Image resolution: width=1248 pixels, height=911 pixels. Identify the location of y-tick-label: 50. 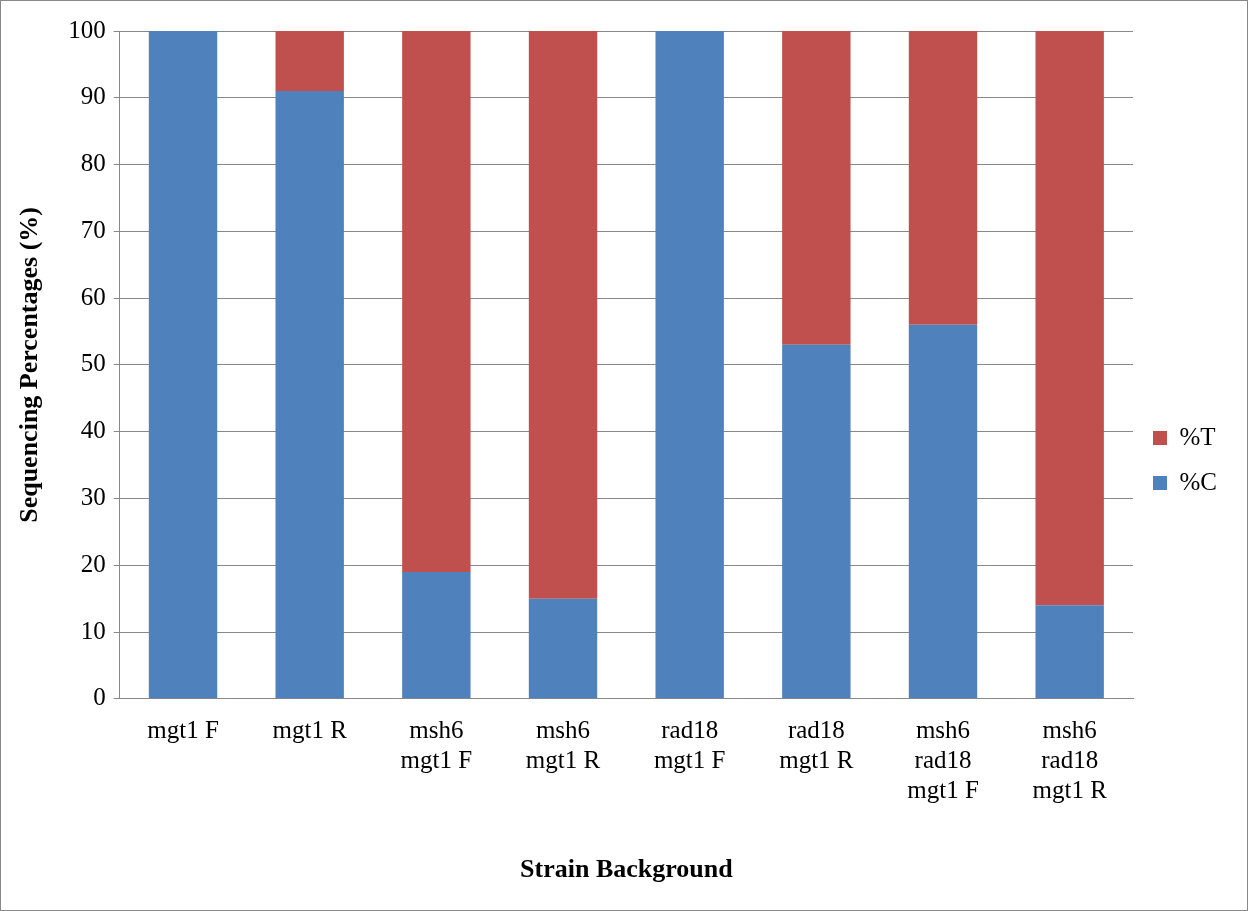
(93, 363).